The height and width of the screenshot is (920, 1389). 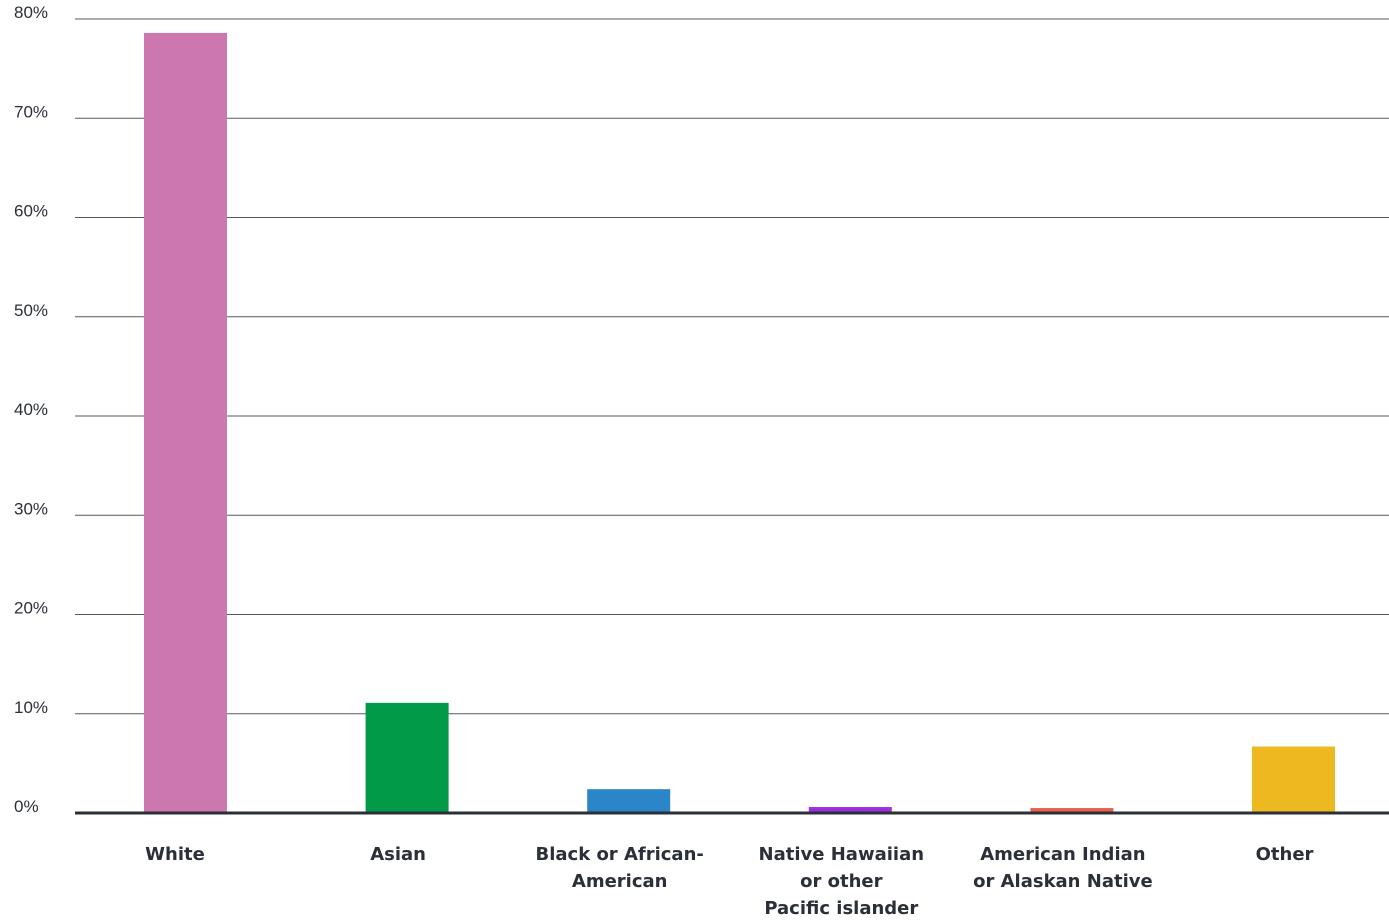 What do you see at coordinates (31, 12) in the screenshot?
I see `y-tick-label: 80%` at bounding box center [31, 12].